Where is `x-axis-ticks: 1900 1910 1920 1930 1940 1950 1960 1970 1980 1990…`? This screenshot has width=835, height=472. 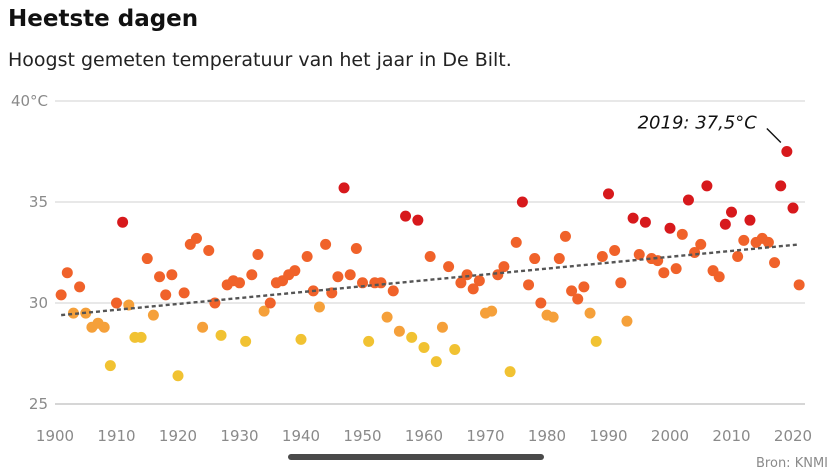
x-axis-ticks: 1900 1910 1920 1930 1940 1950 1960 1970 1980 1990… is located at coordinates (424, 436).